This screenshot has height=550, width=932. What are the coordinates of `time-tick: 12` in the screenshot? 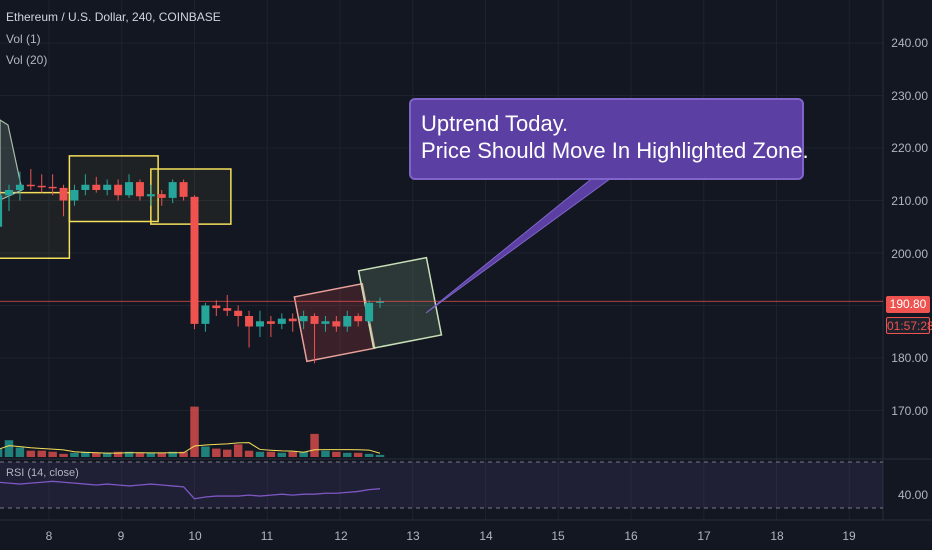 It's located at (341, 536).